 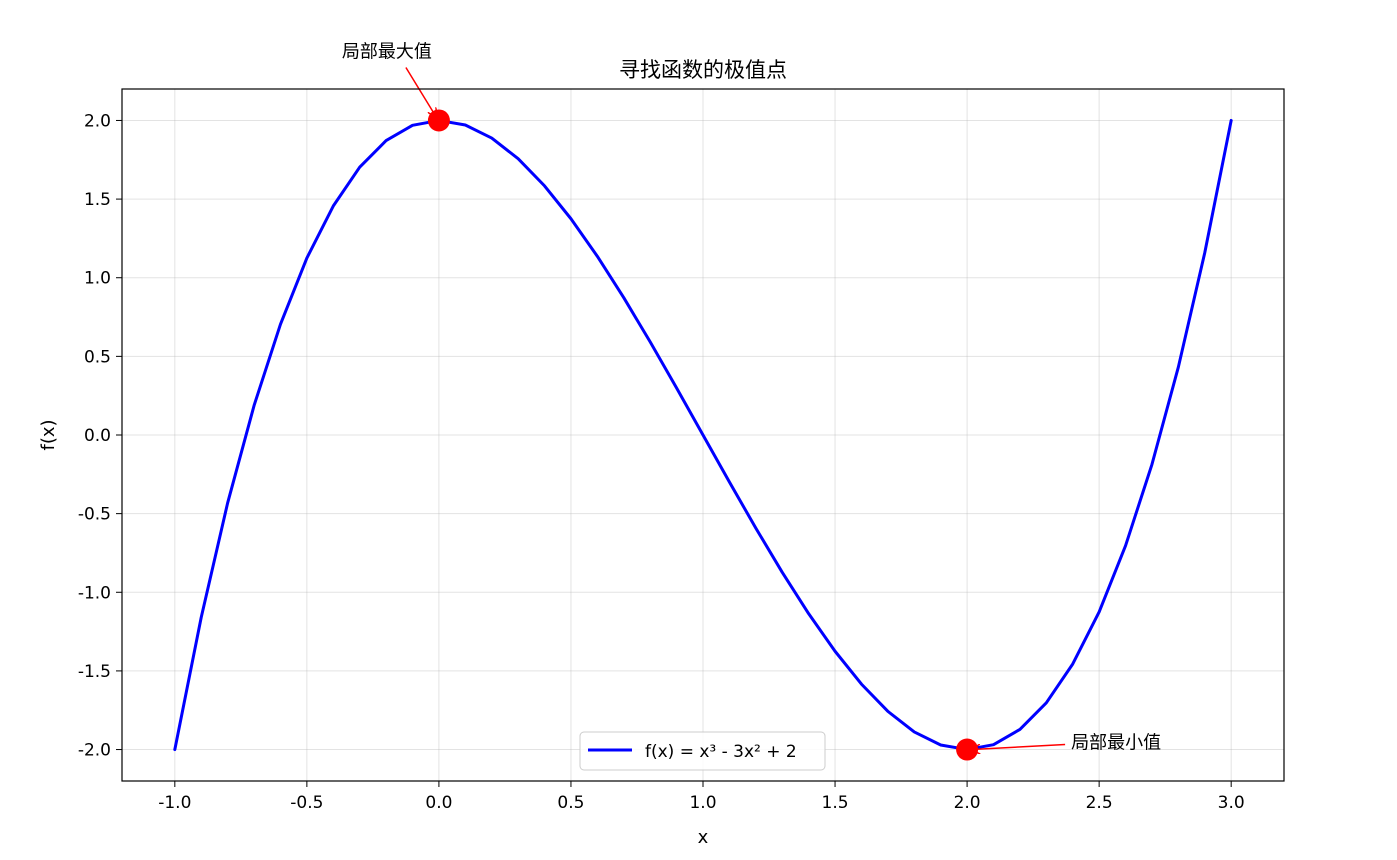 I want to click on x-axis-label: x, so click(x=703, y=837).